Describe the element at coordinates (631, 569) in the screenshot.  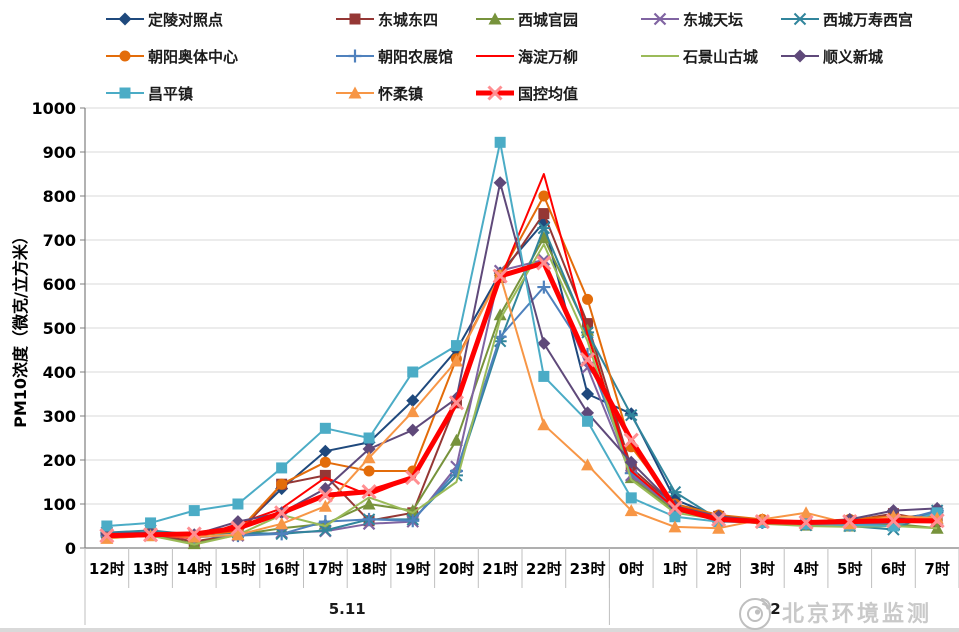
I see `x-tick-label: 0时` at that location.